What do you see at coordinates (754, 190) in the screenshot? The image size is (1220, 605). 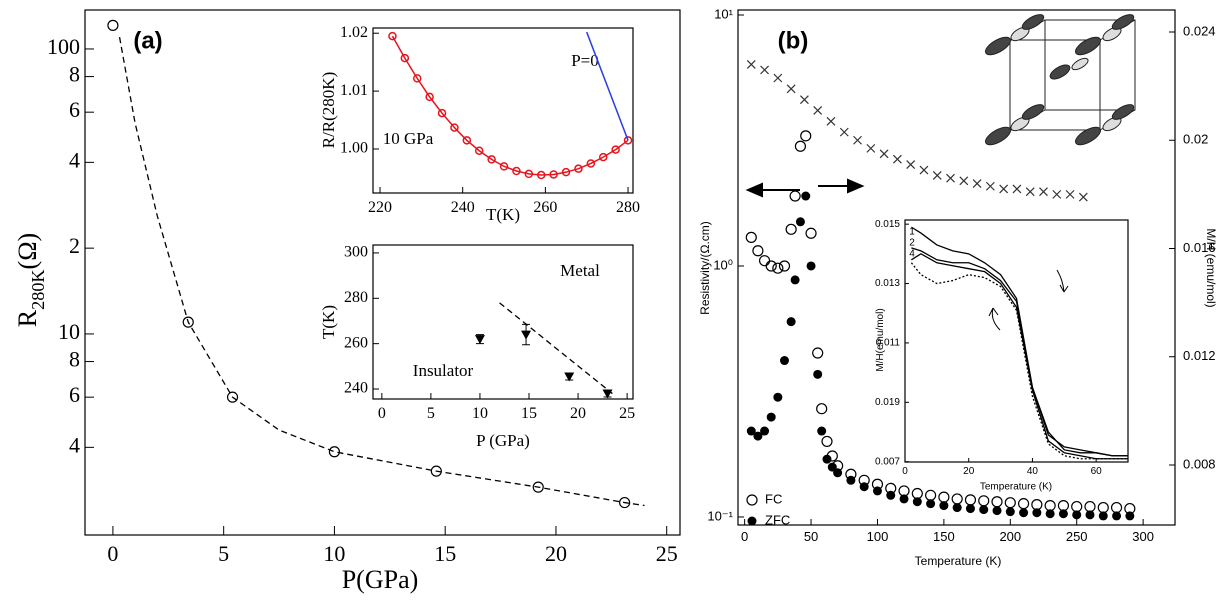 I see `arrow-head` at bounding box center [754, 190].